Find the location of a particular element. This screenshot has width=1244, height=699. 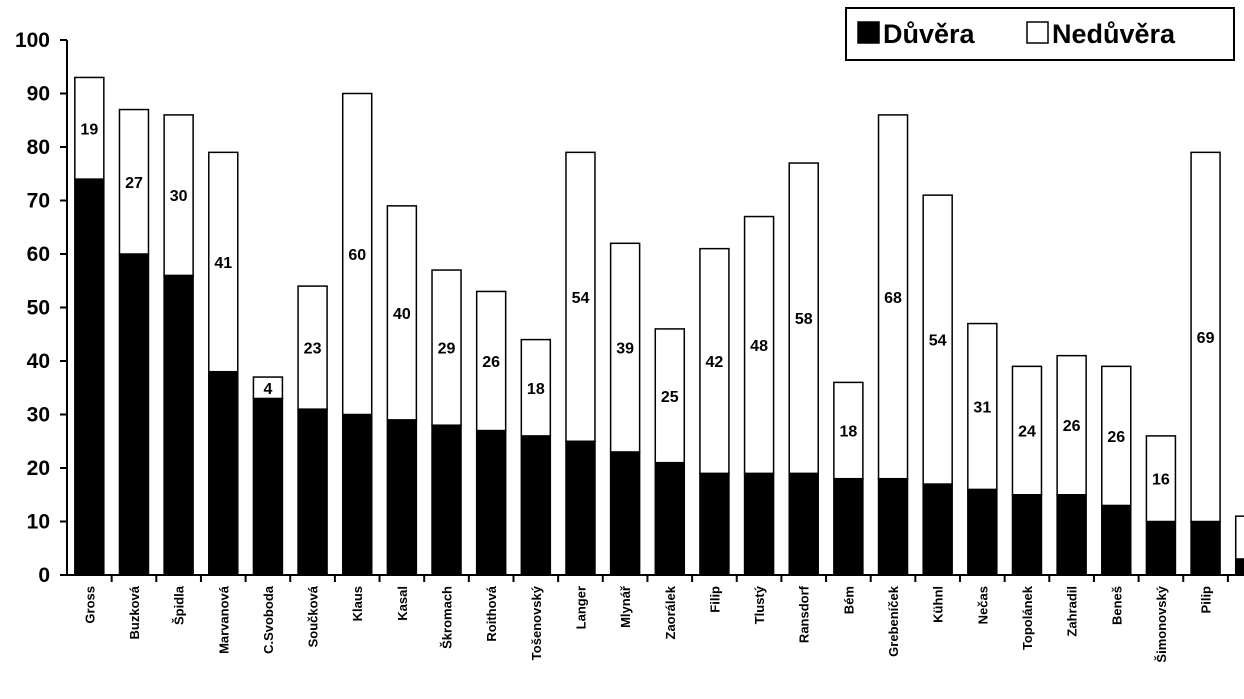

x-tick-label: Marvanová is located at coordinates (223, 619).